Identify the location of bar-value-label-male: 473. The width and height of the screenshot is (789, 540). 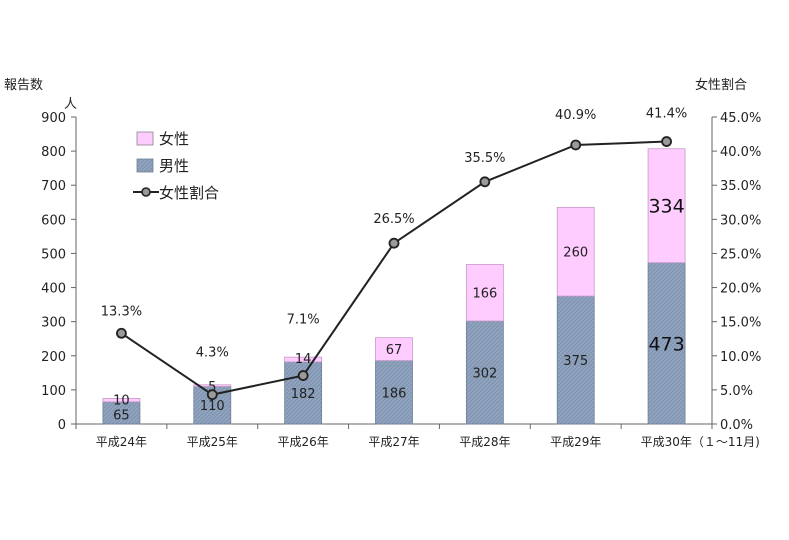
(666, 344).